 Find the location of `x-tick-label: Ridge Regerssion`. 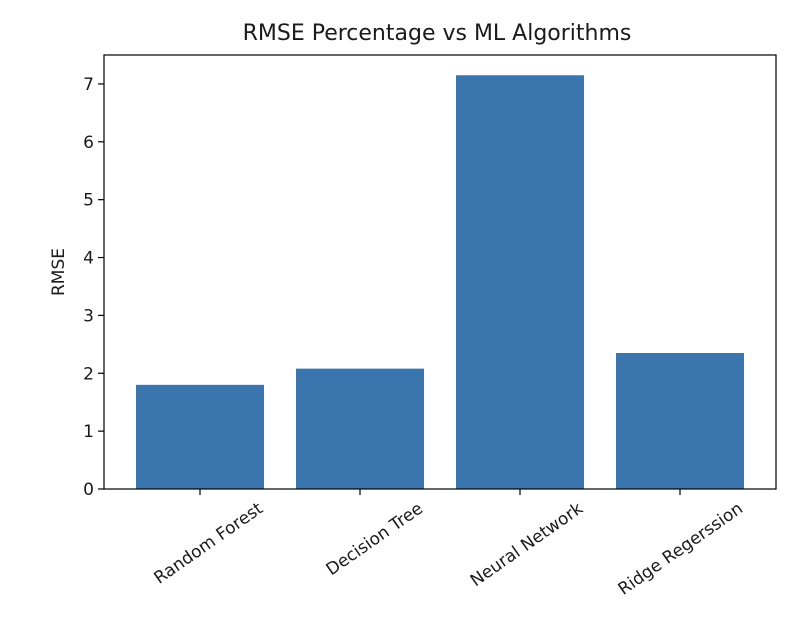

x-tick-label: Ridge Regerssion is located at coordinates (681, 549).